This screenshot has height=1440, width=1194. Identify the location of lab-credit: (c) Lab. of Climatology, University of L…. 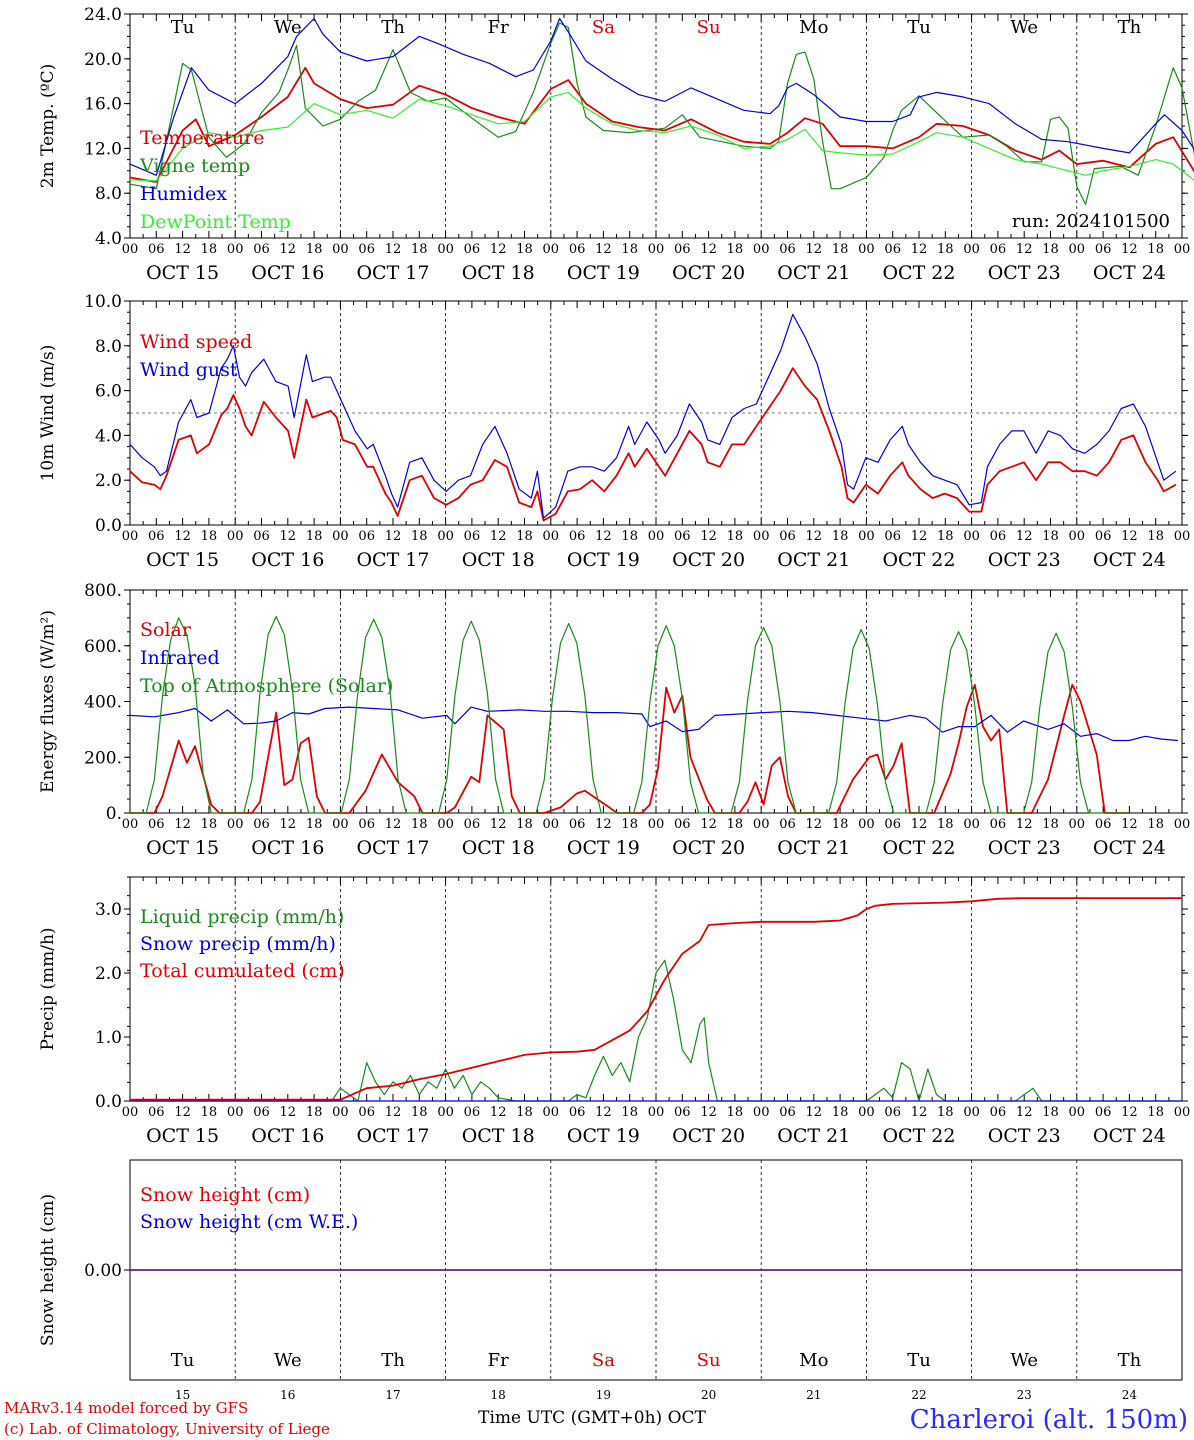
(167, 1429).